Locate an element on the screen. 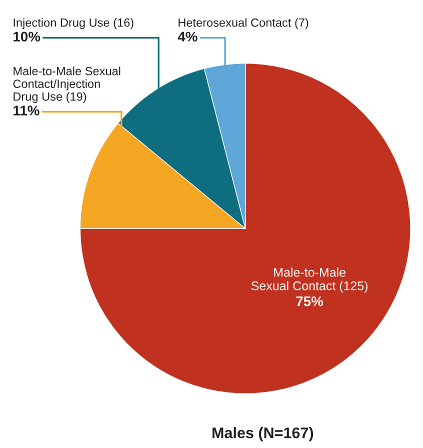  slice-label: Male-to-Male Sexual Contact/Injection Drug Use (19) is located at coordinates (66, 85).